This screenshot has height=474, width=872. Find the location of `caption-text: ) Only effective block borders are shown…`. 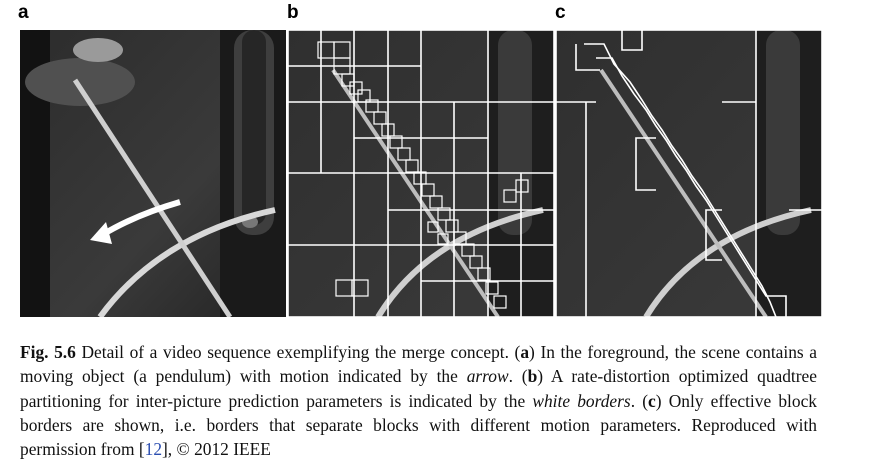

caption-text: ) Only effective block borders are shown… is located at coordinates (418, 425).